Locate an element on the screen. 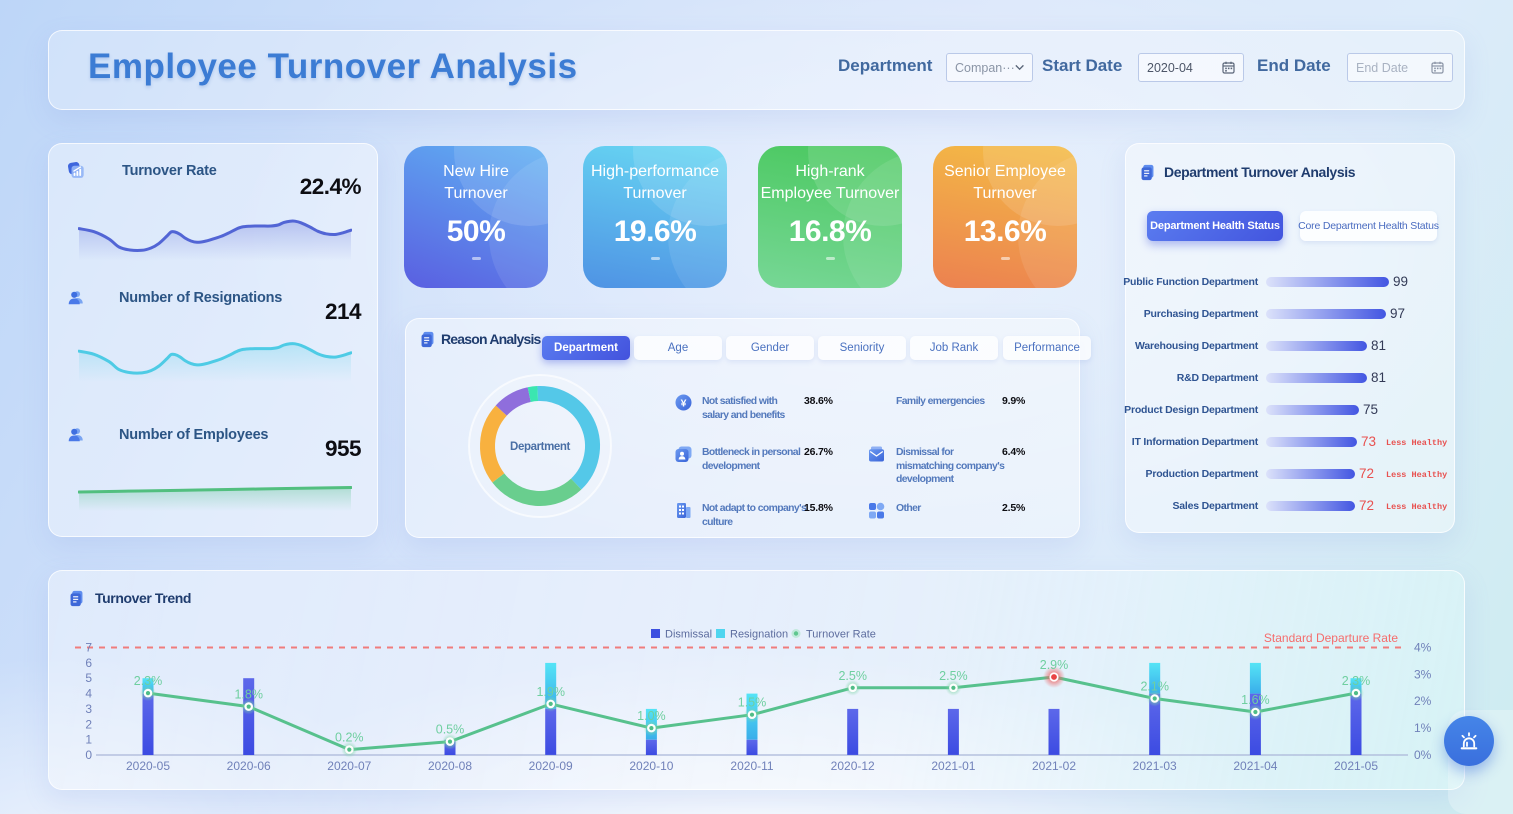 The width and height of the screenshot is (1513, 814). svg-text: 2.1% is located at coordinates (1154, 687).